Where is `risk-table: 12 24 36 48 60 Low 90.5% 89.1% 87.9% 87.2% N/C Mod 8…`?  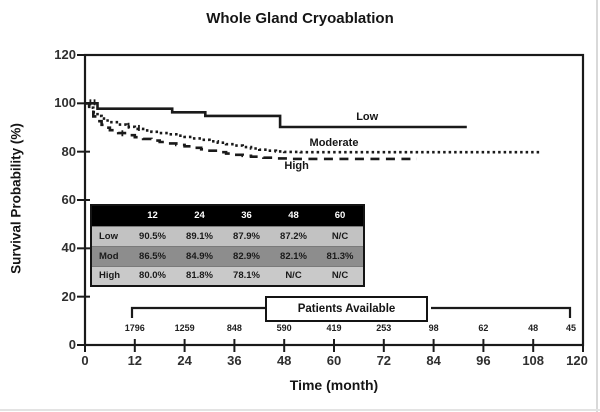 risk-table: 12 24 36 48 60 Low 90.5% 89.1% 87.9% 87.2% N/C Mod 8… is located at coordinates (227, 245).